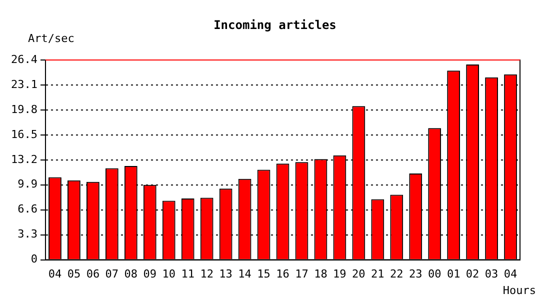  What do you see at coordinates (112, 273) in the screenshot?
I see `x-tick-label: 07` at bounding box center [112, 273].